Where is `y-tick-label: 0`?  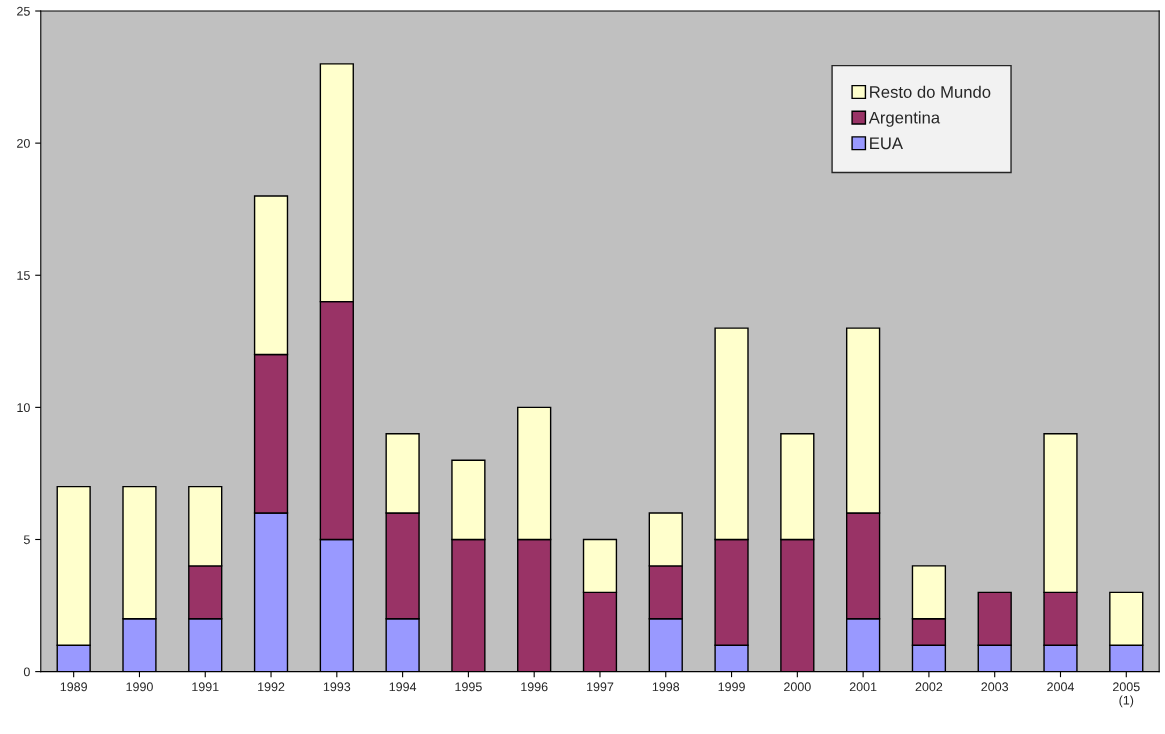
y-tick-label: 0 is located at coordinates (26, 672).